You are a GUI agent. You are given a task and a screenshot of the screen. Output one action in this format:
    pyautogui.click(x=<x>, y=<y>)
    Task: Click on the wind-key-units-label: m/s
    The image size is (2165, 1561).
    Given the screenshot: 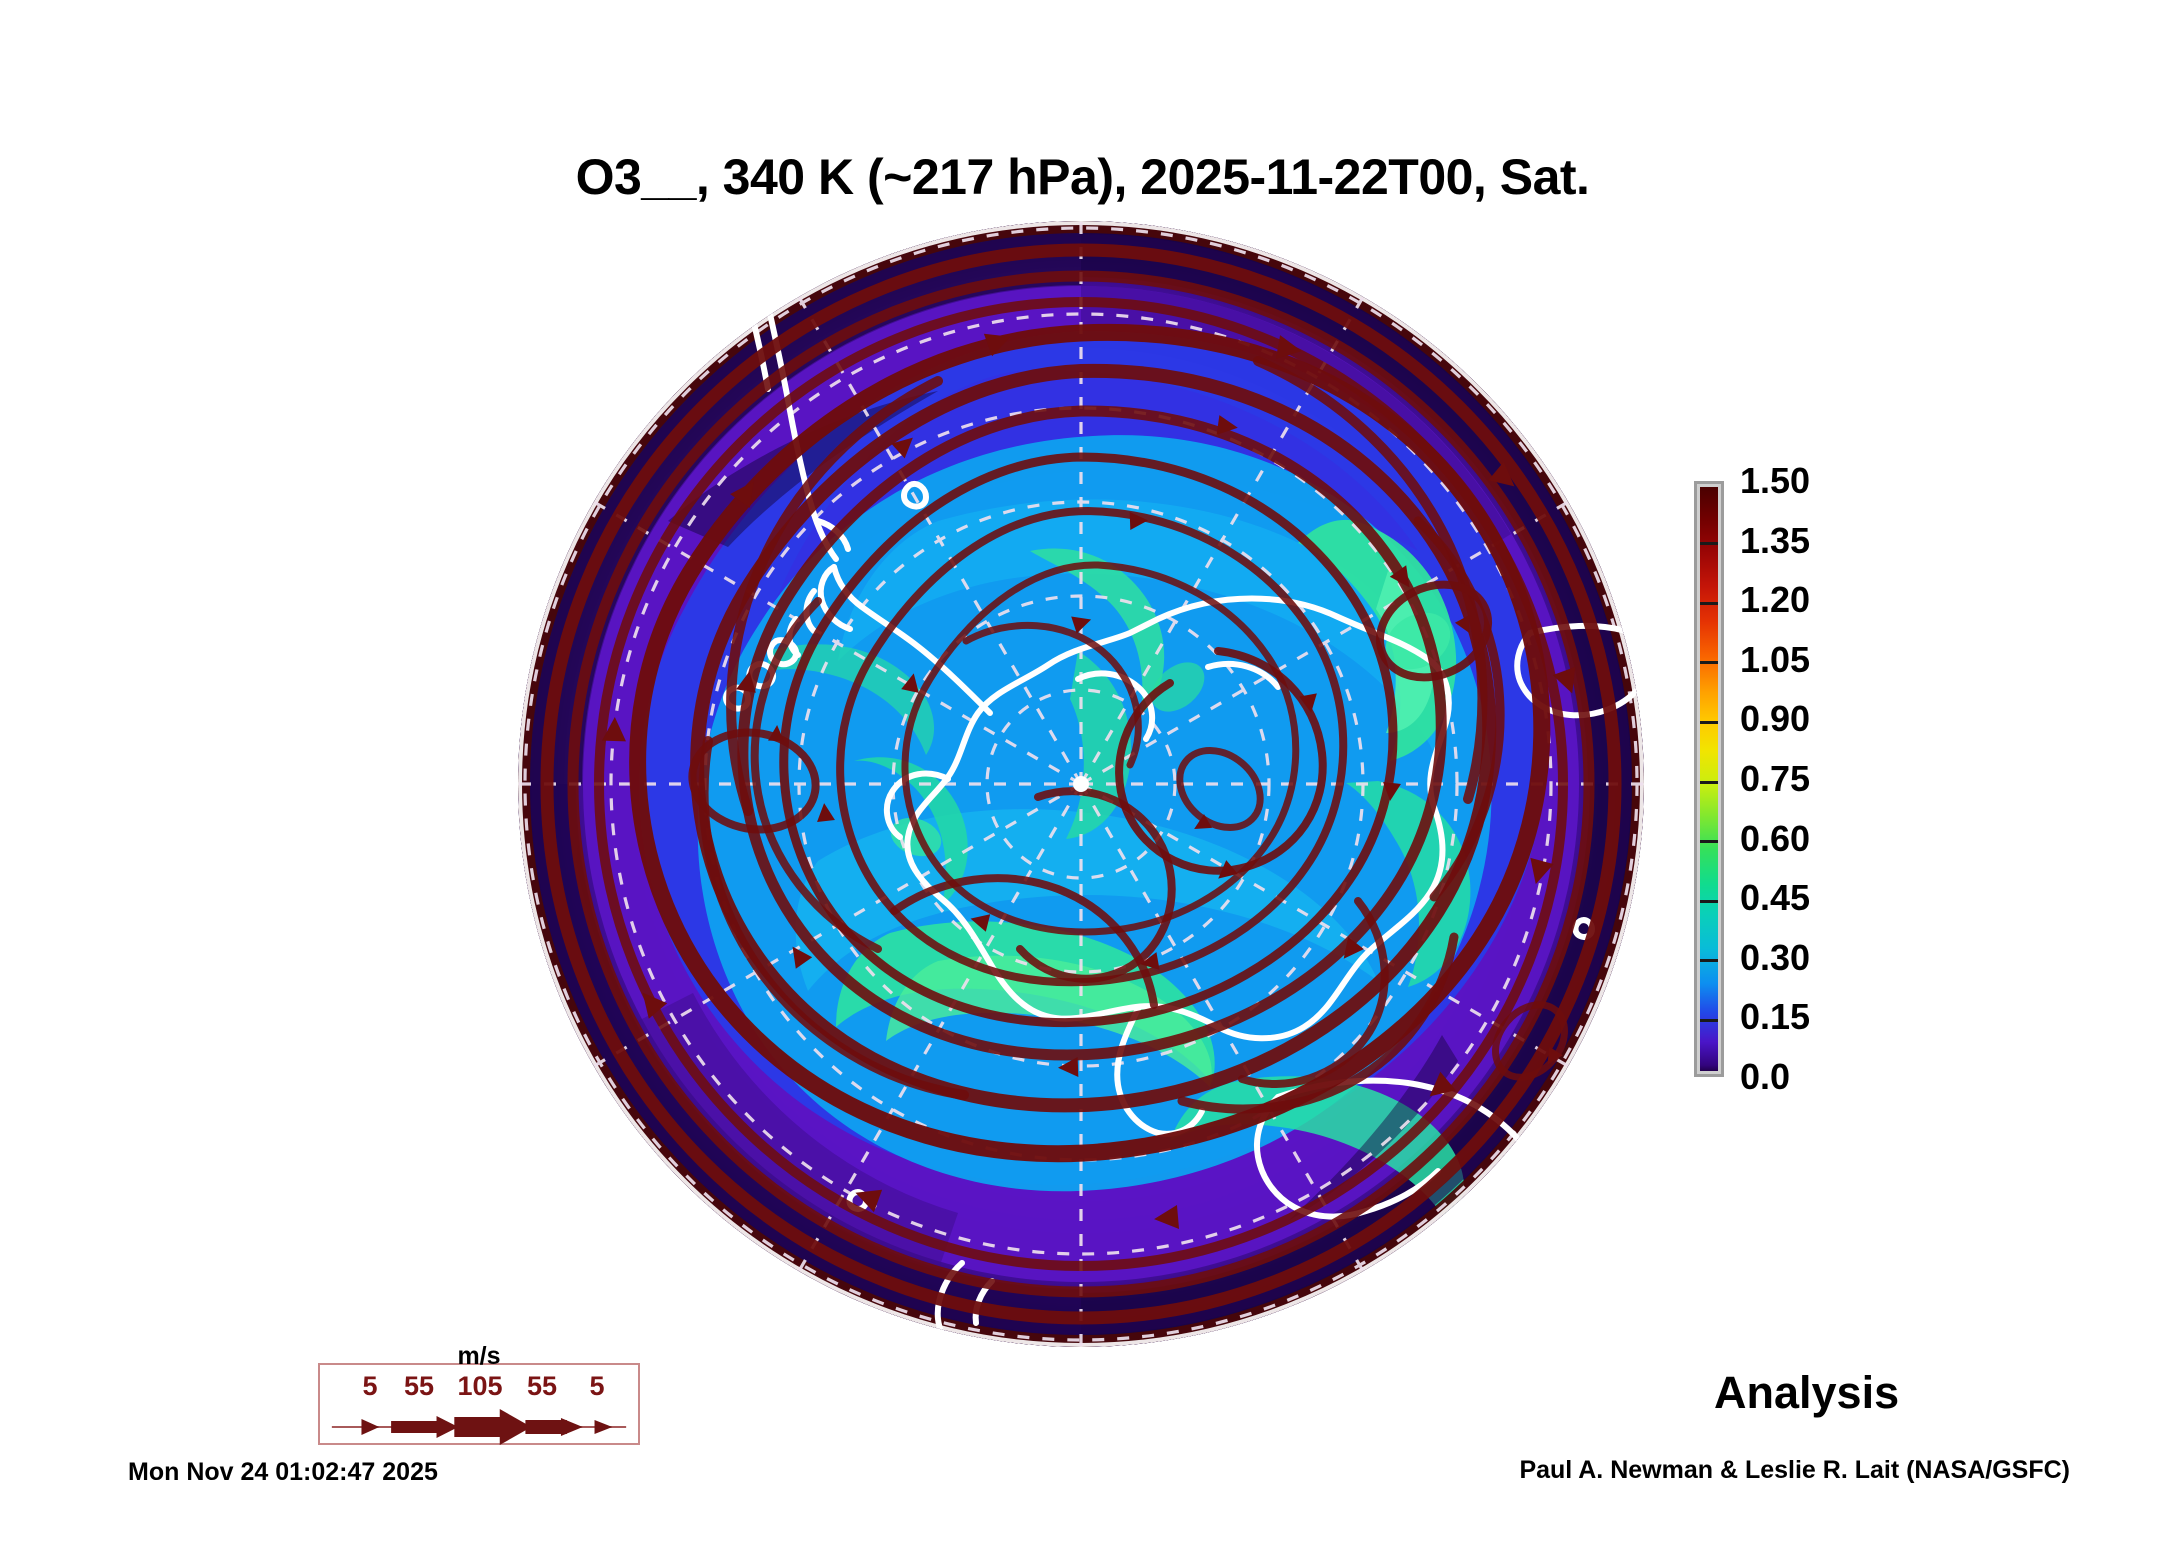 What is the action you would take?
    pyautogui.click(x=479, y=1356)
    